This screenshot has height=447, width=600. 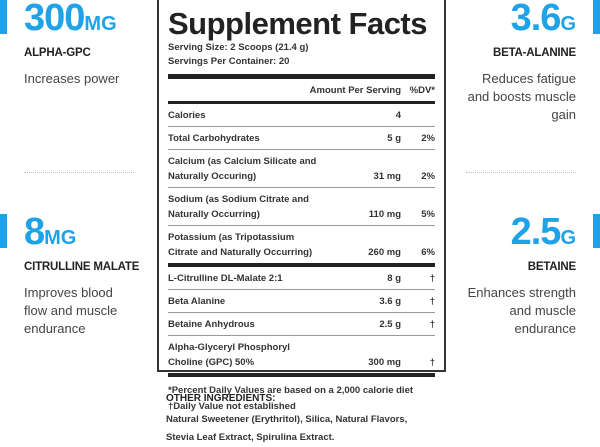 I want to click on nutrient-name: Beta Alanine, so click(x=197, y=301).